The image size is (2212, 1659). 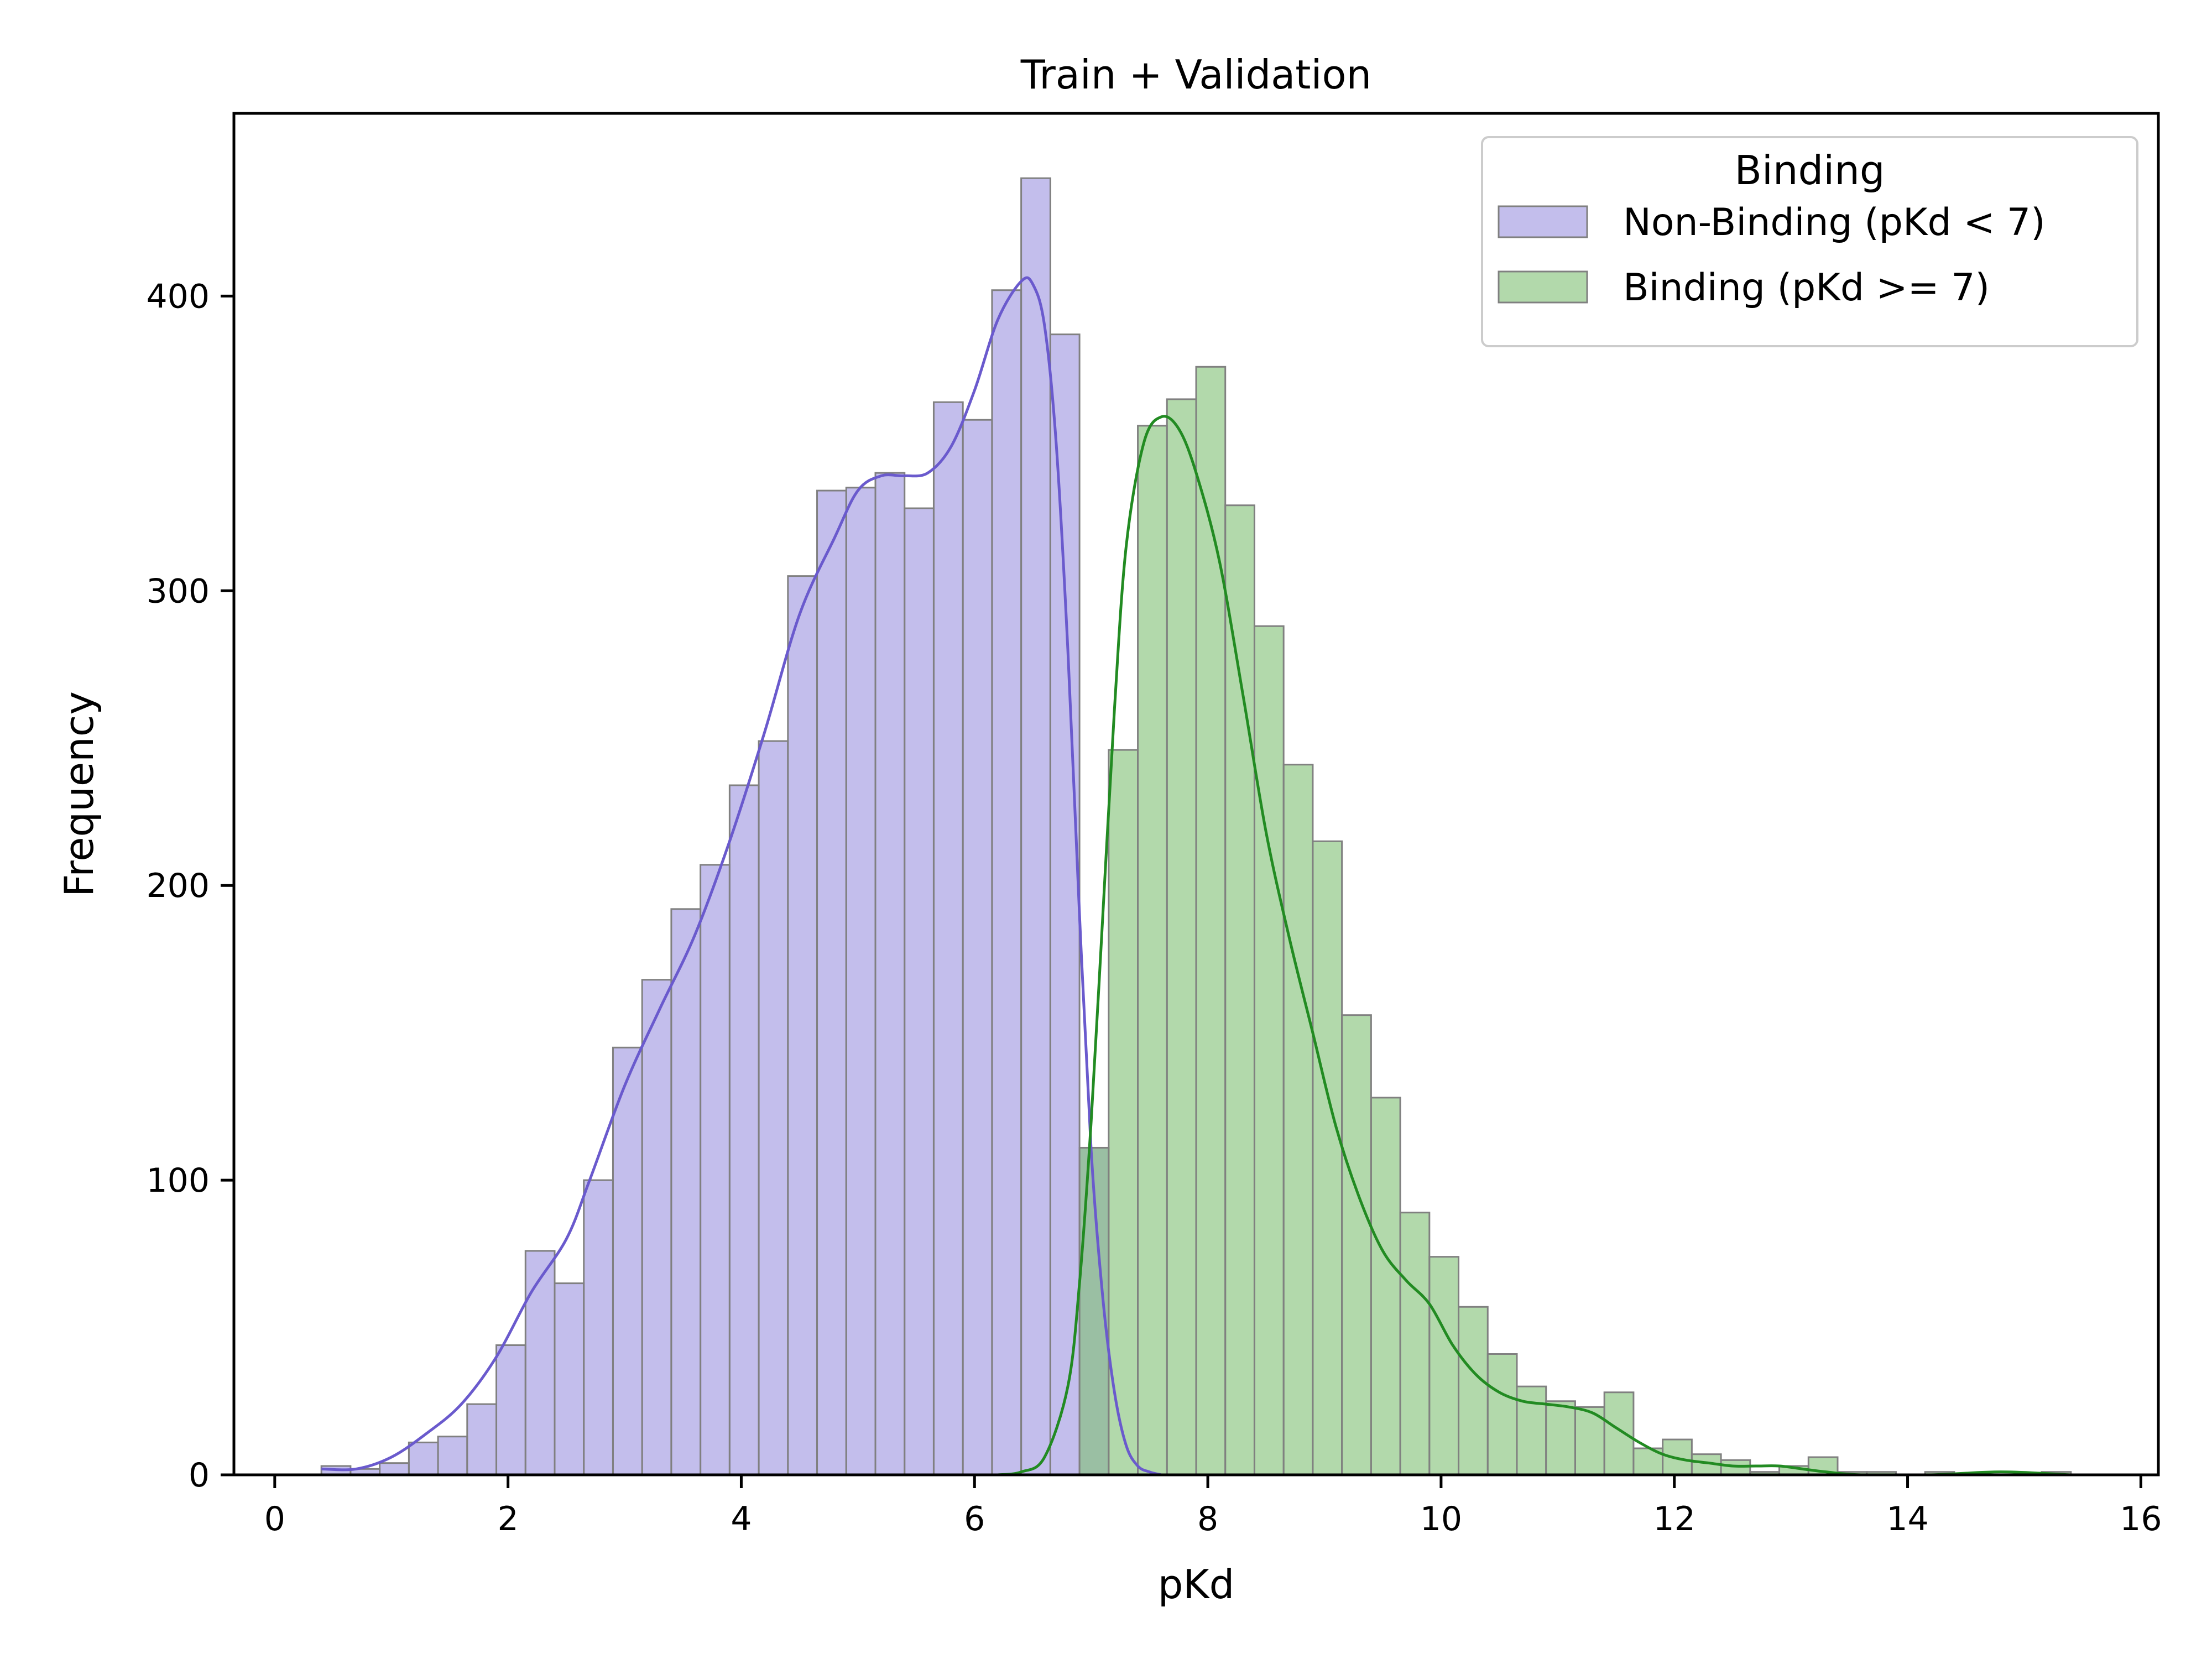 What do you see at coordinates (742, 1519) in the screenshot?
I see `x-tick-label: 4` at bounding box center [742, 1519].